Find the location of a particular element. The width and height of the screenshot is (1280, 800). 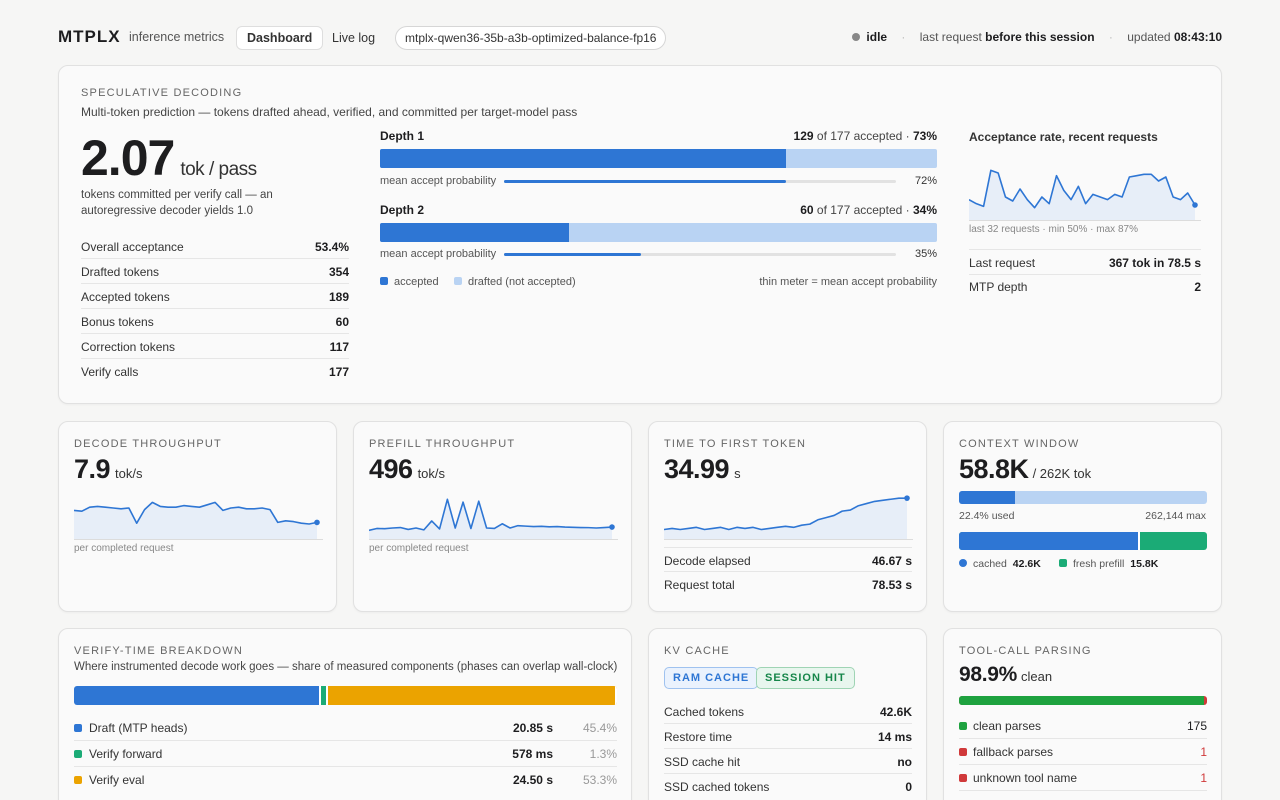

stat-row: Accepted tokens 189 is located at coordinates (215, 296).